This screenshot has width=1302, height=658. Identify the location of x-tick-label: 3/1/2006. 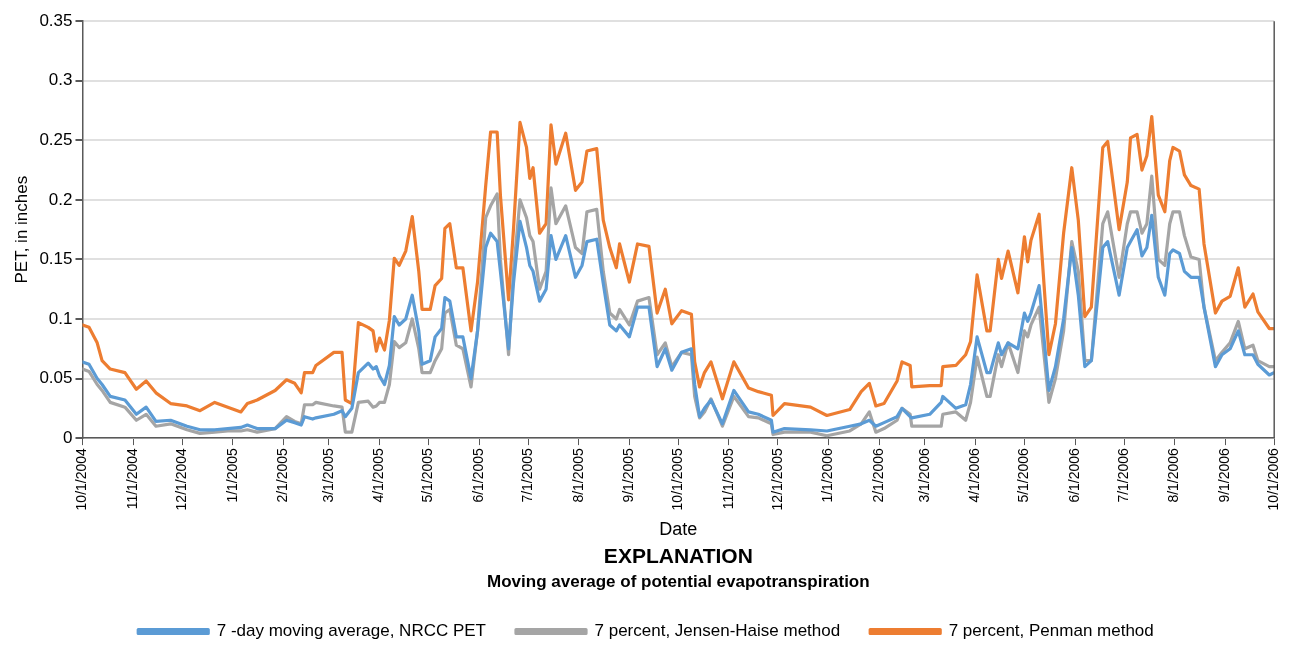
(923, 475).